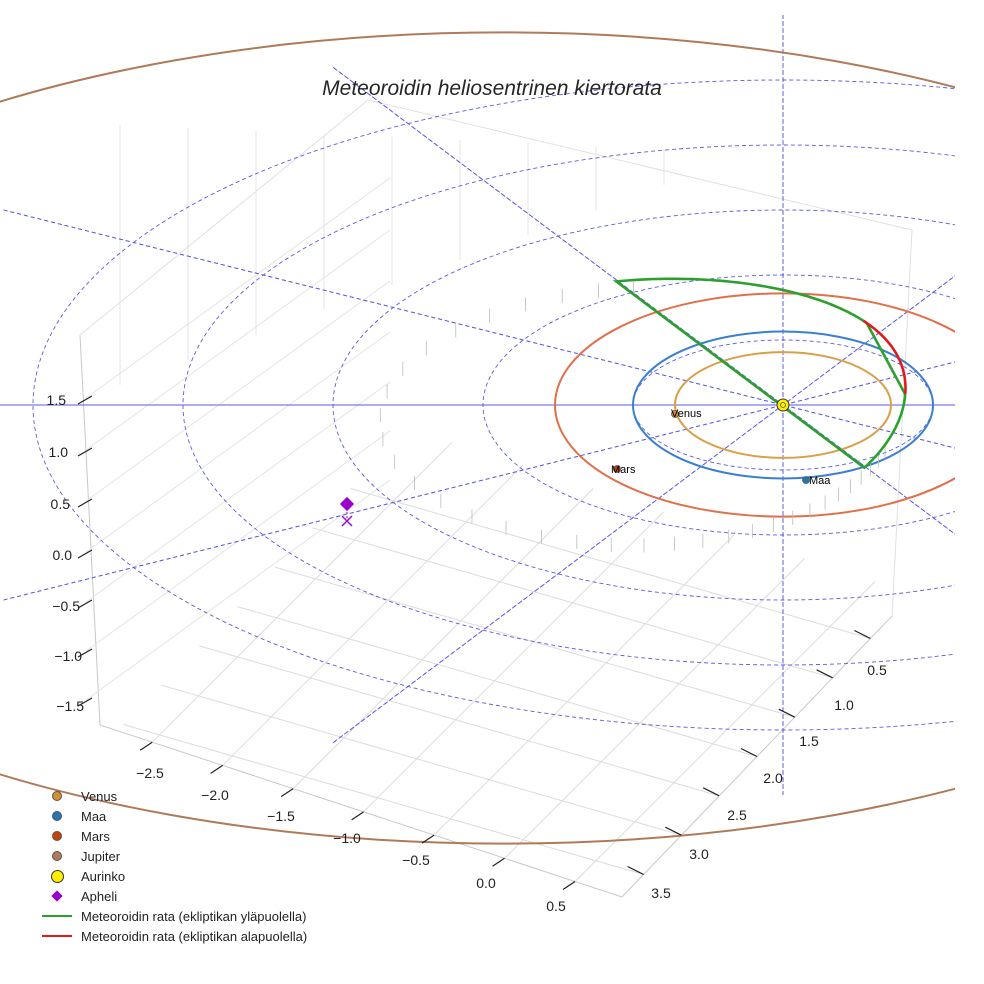  What do you see at coordinates (70, 706) in the screenshot?
I see `z-tick-label: −1.5` at bounding box center [70, 706].